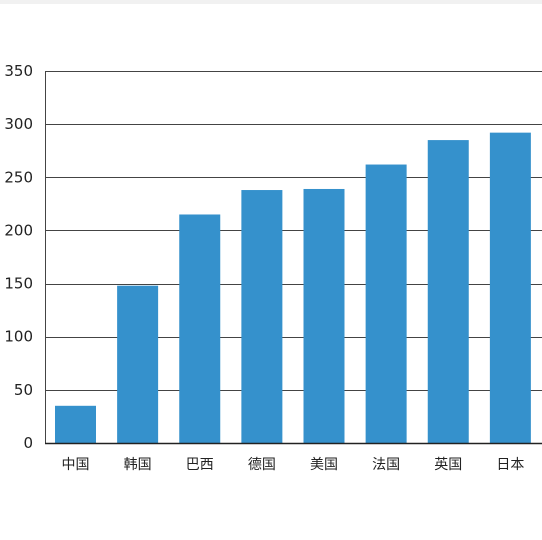 The image size is (542, 540). Describe the element at coordinates (18, 177) in the screenshot. I see `y-tick-label: 250` at that location.